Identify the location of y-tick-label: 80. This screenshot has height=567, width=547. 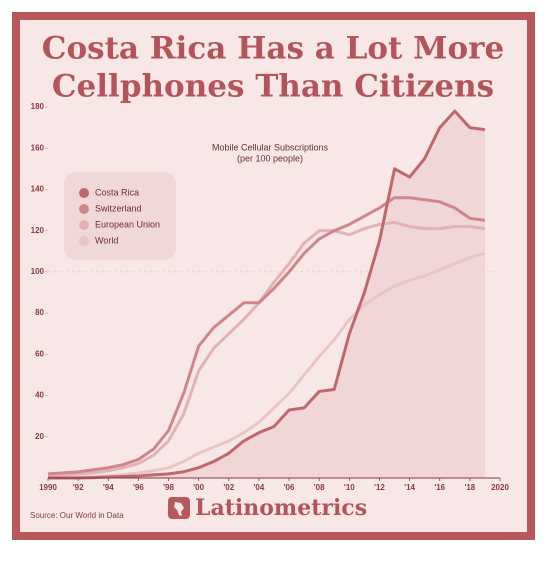
(39, 312).